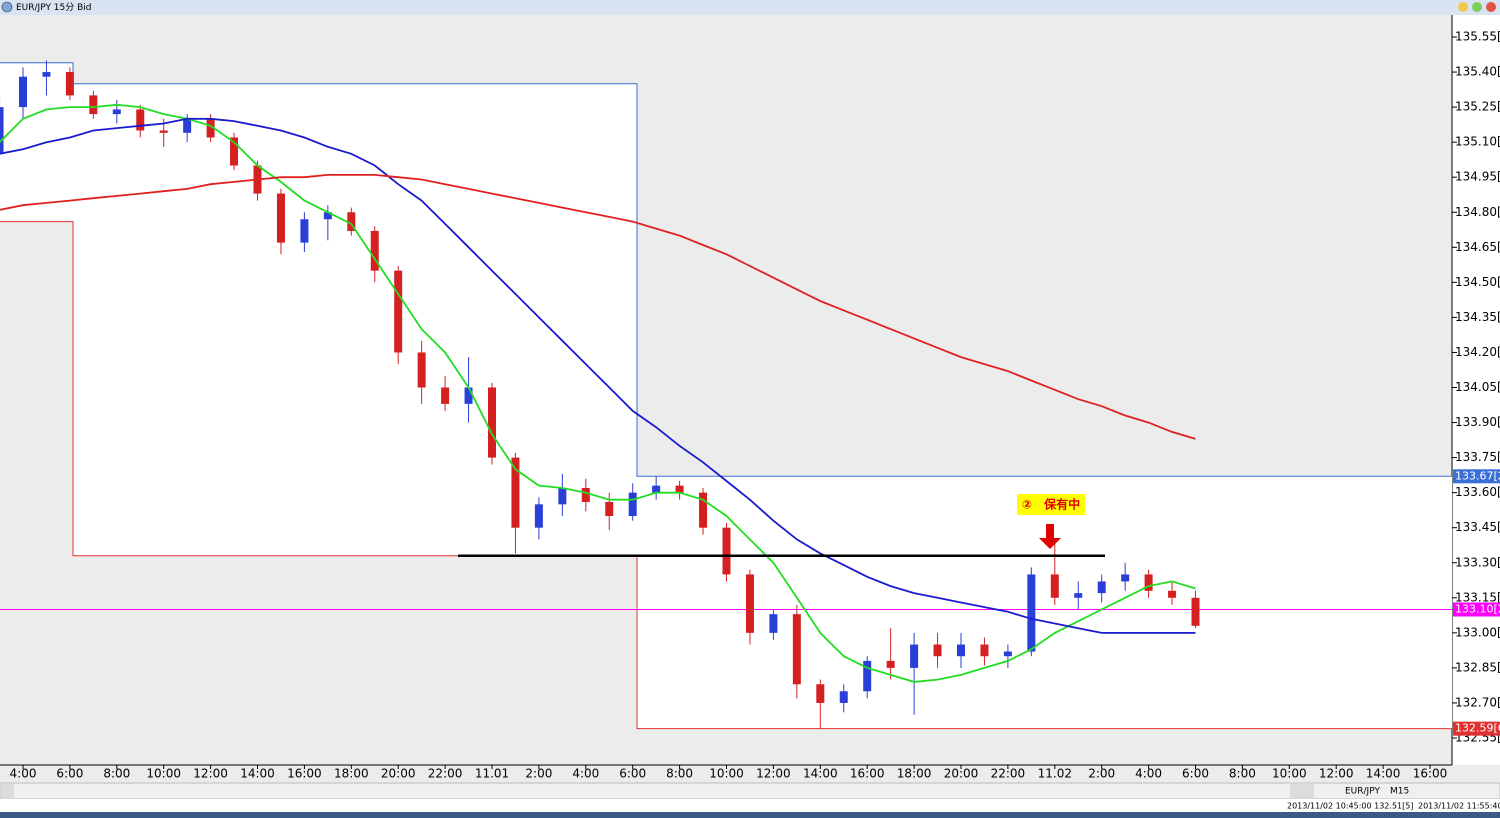  I want to click on close-button, so click(1491, 7).